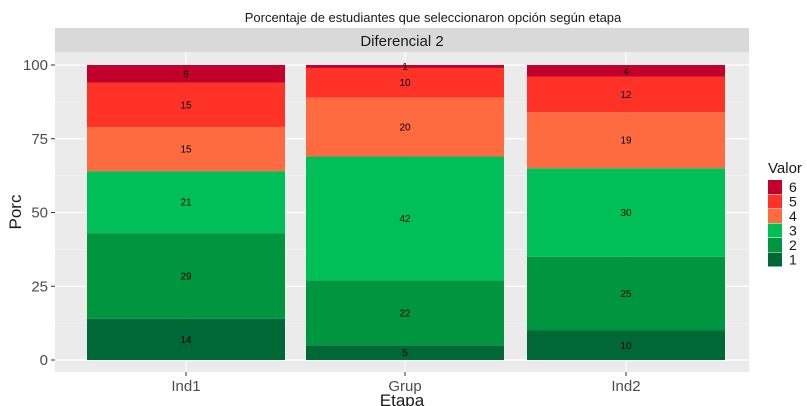 This screenshot has height=406, width=807. I want to click on facet-strip, so click(402, 40).